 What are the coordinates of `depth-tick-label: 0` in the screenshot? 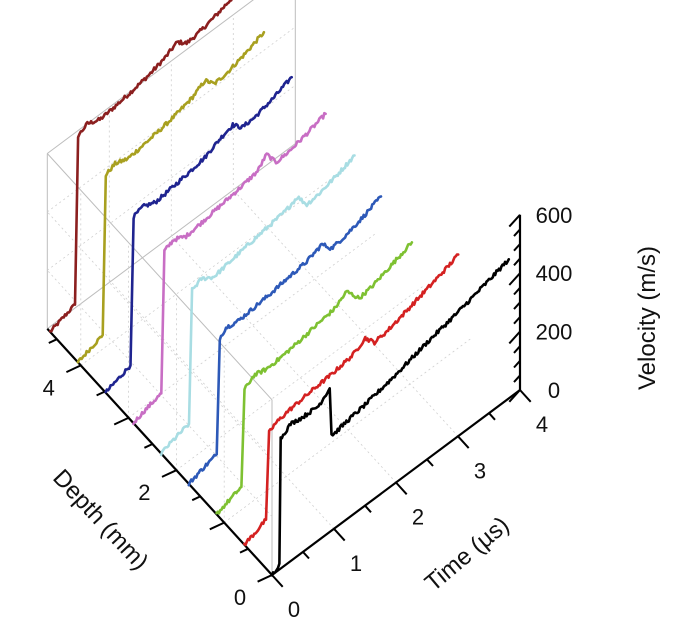 It's located at (240, 597).